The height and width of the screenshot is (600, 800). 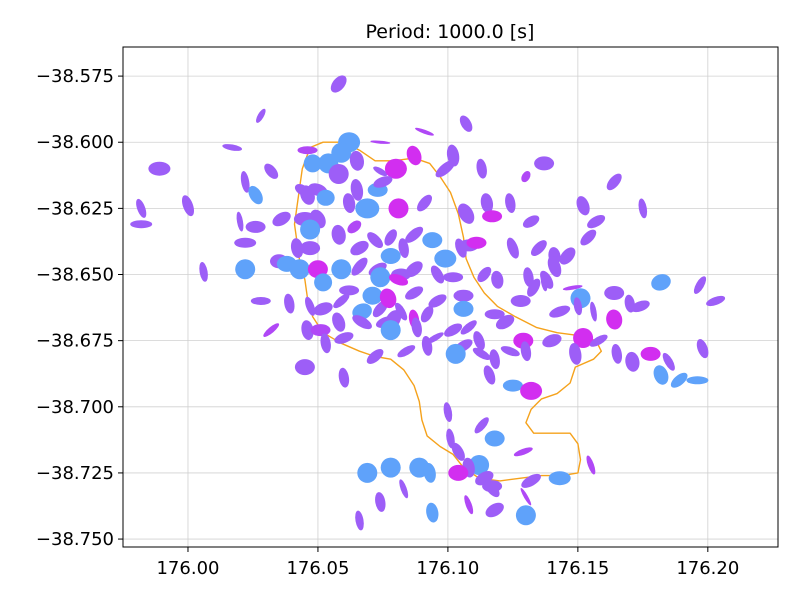 What do you see at coordinates (75, 341) in the screenshot?
I see `y-tick-label: −38.675` at bounding box center [75, 341].